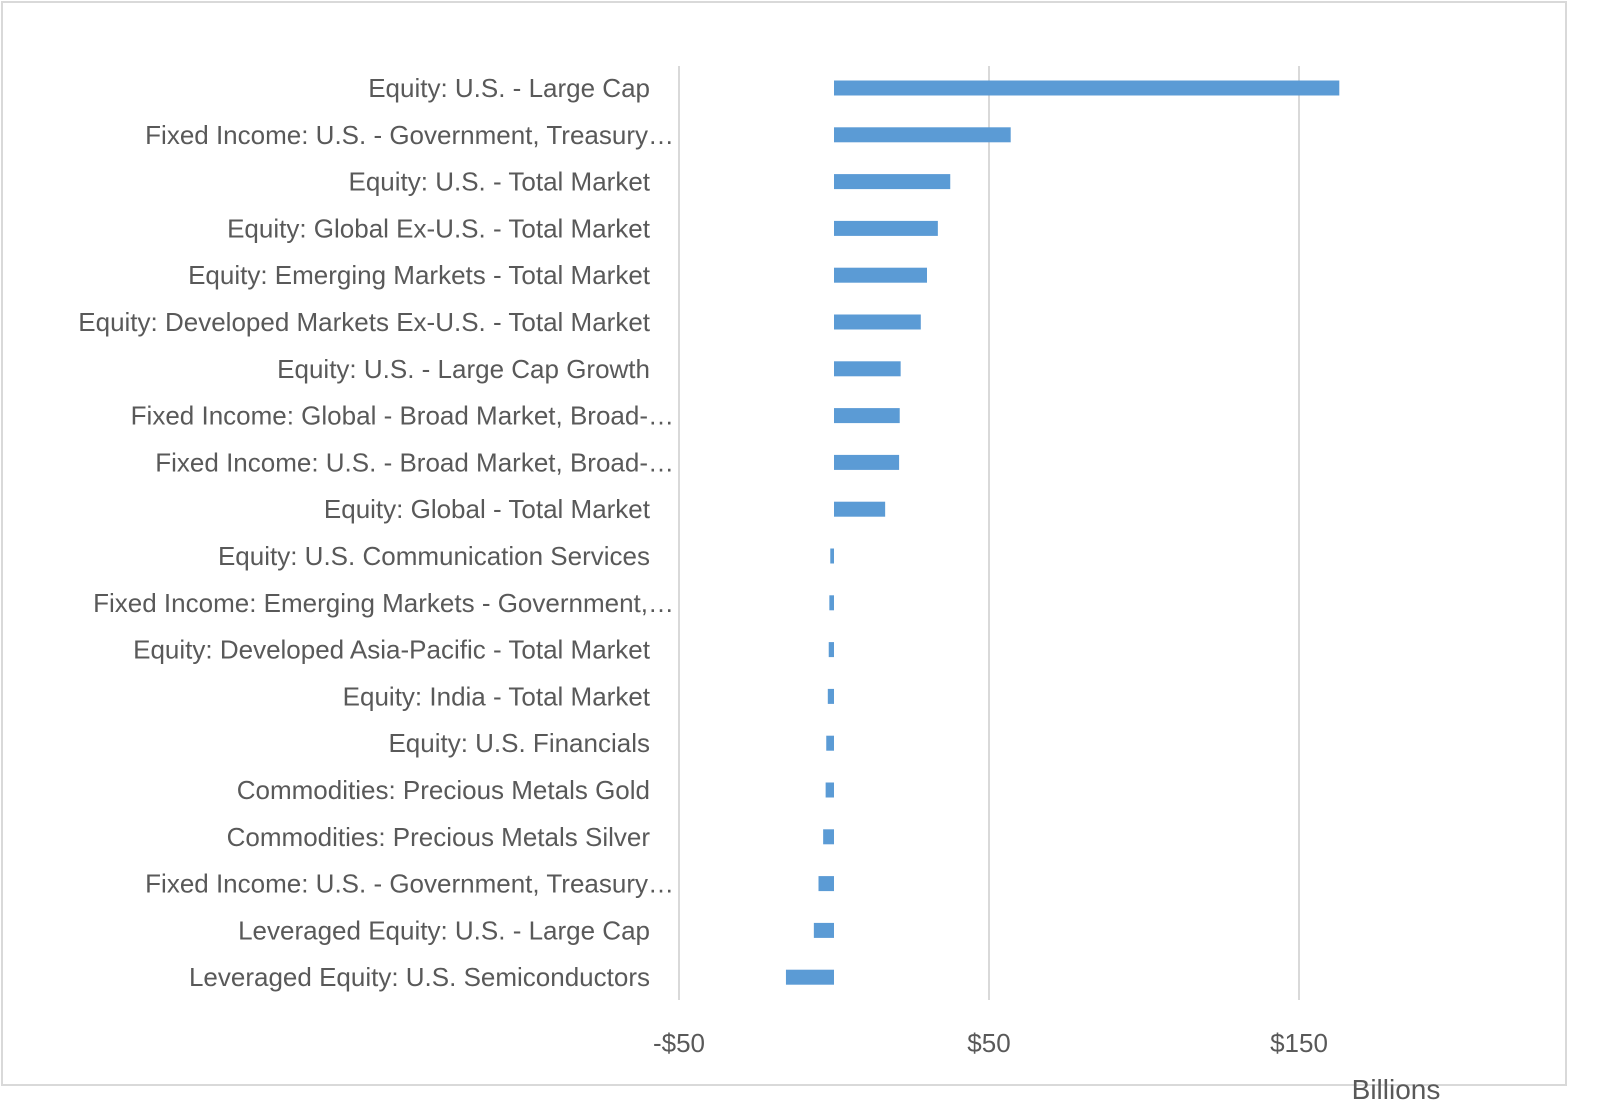  Describe the element at coordinates (439, 837) in the screenshot. I see `category-label: Commodities: Precious Metals Silver` at that location.